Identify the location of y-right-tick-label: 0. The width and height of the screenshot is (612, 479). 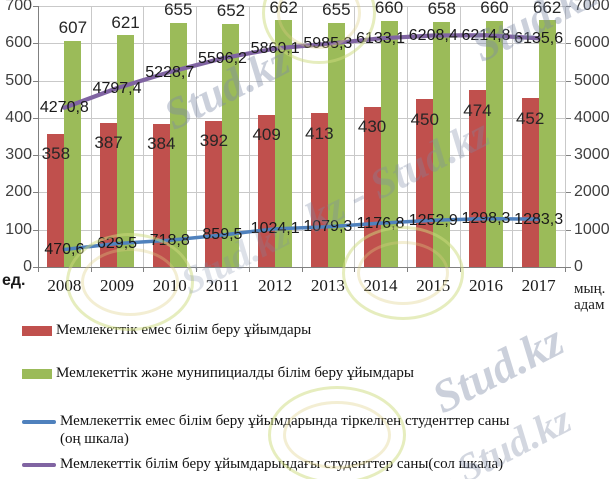
(578, 266).